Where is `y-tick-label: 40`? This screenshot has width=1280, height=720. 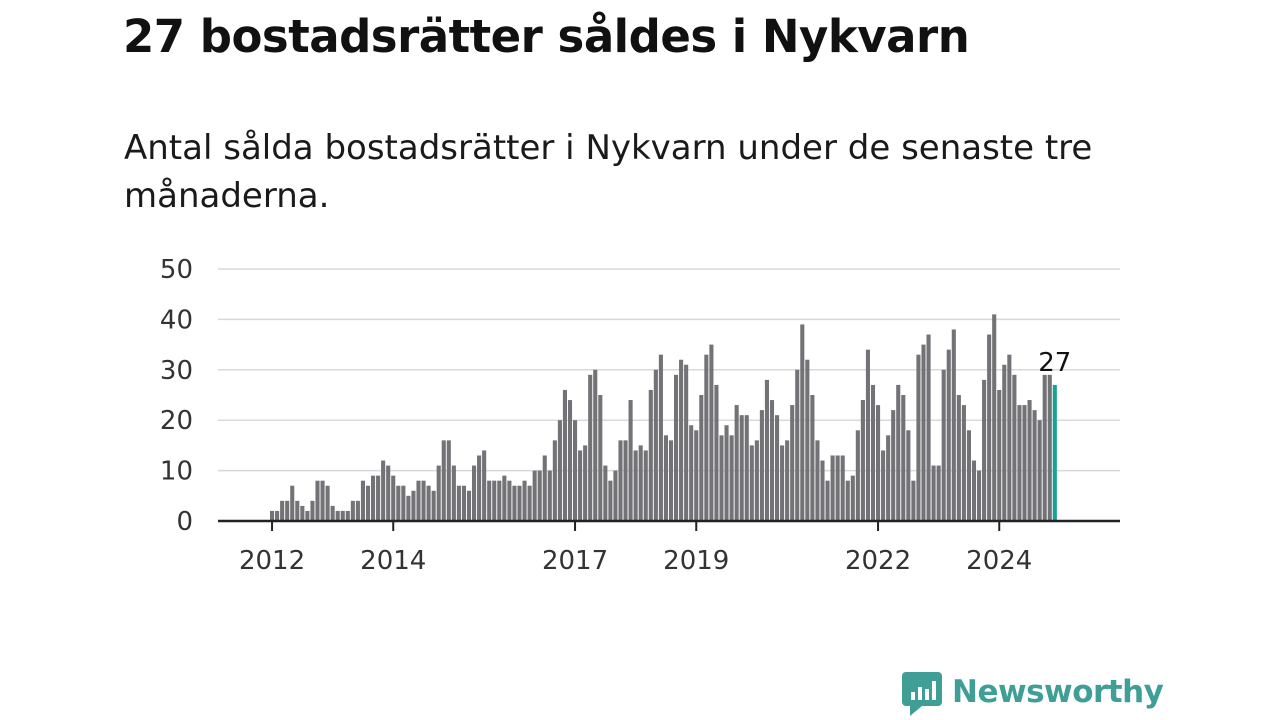
y-tick-label: 40 is located at coordinates (176, 320).